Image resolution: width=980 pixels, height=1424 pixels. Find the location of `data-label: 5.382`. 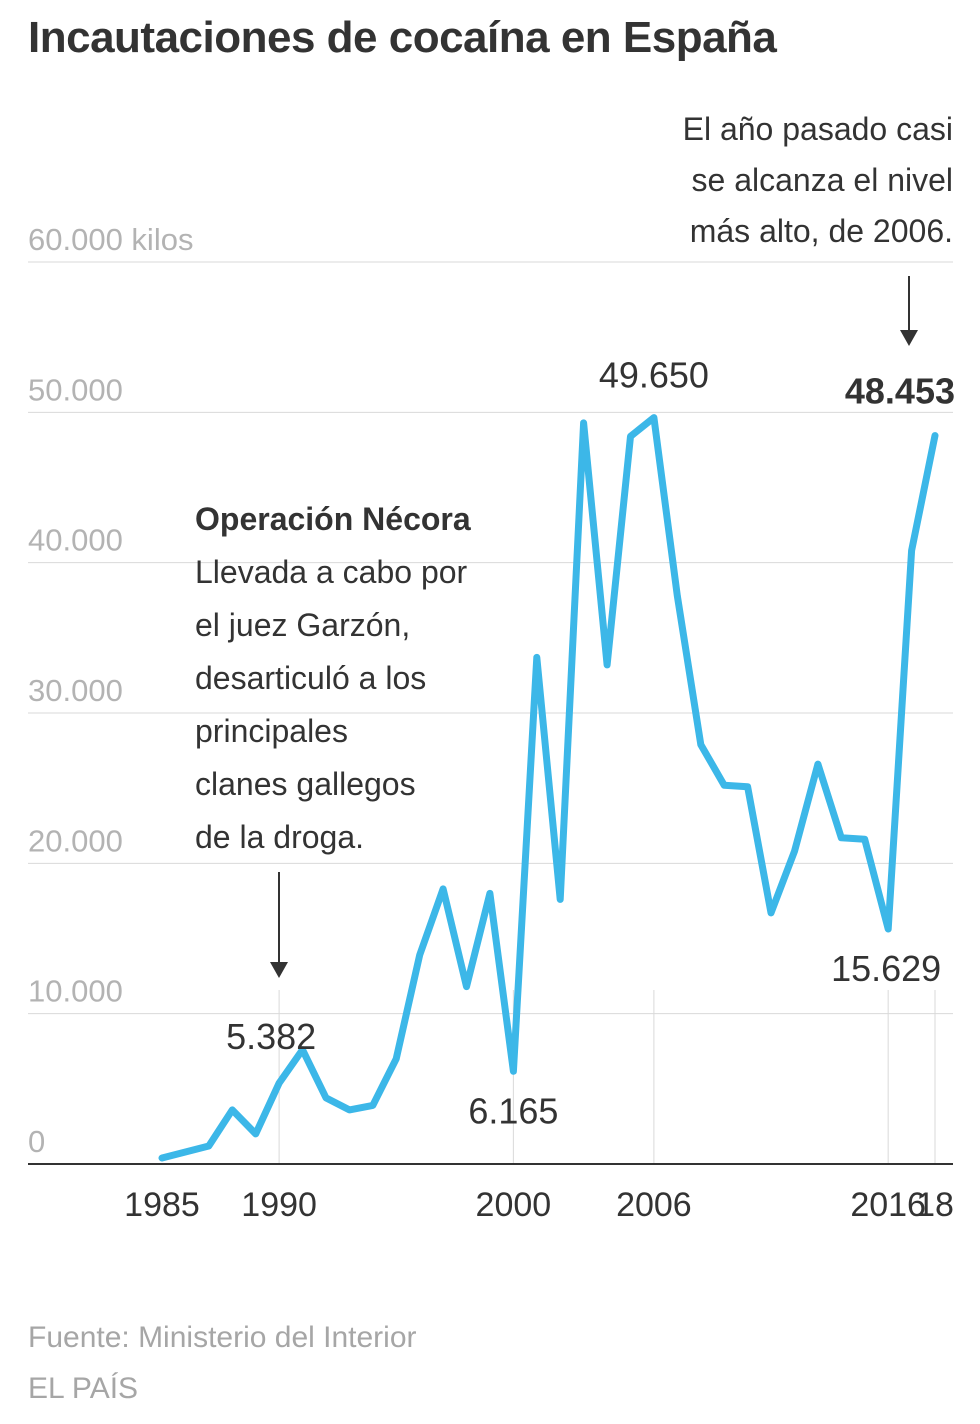

data-label: 5.382 is located at coordinates (271, 1036).